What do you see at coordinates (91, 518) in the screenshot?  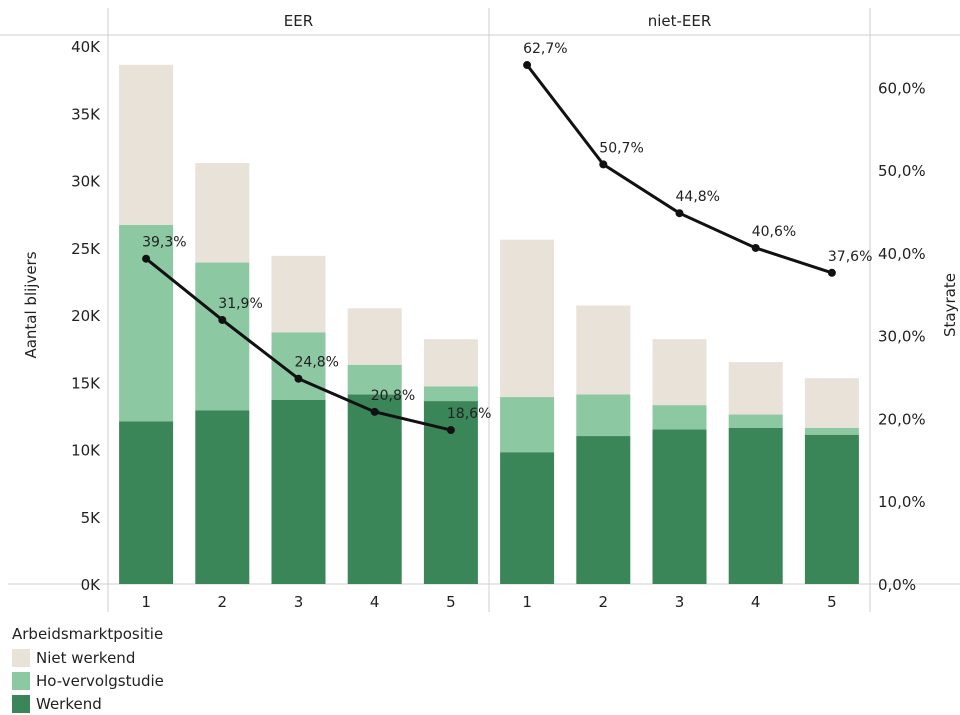 I see `y-tick-label: 5K` at bounding box center [91, 518].